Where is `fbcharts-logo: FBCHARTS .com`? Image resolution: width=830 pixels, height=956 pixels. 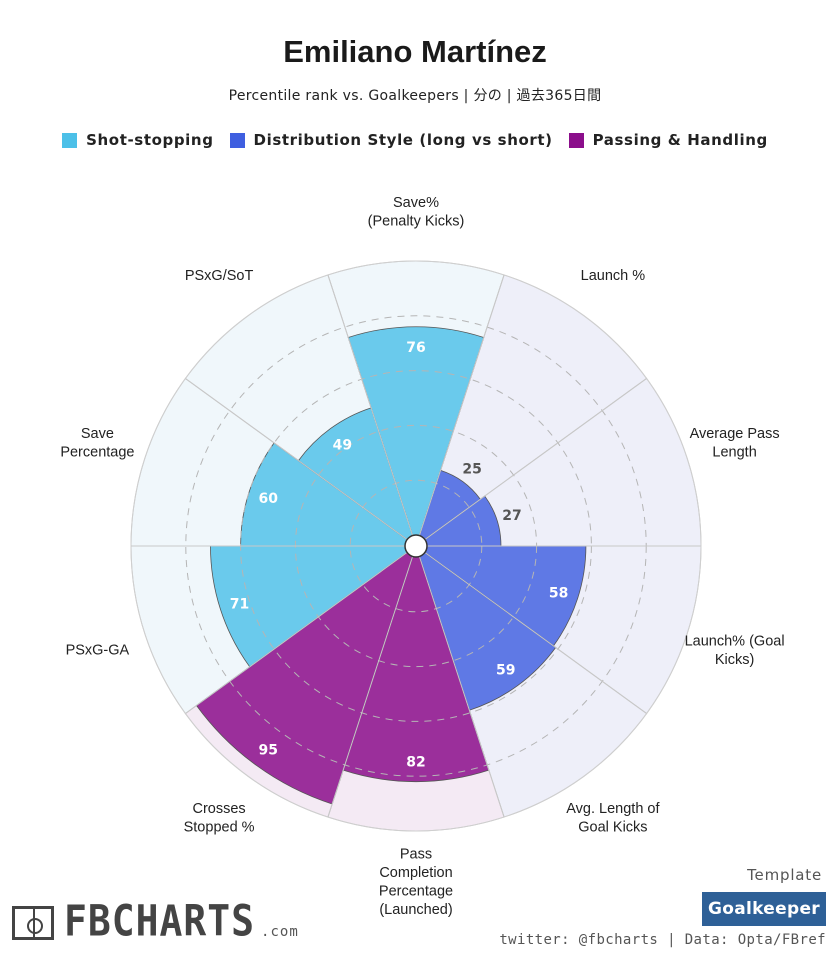 fbcharts-logo: FBCHARTS .com is located at coordinates (155, 921).